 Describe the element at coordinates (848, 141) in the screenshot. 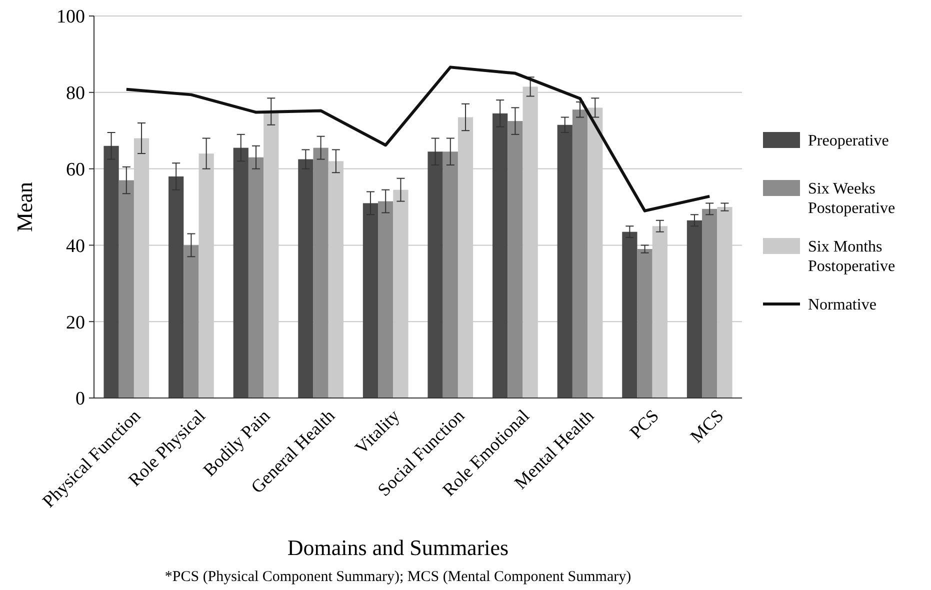

I see `legend-label: Preoperative` at that location.